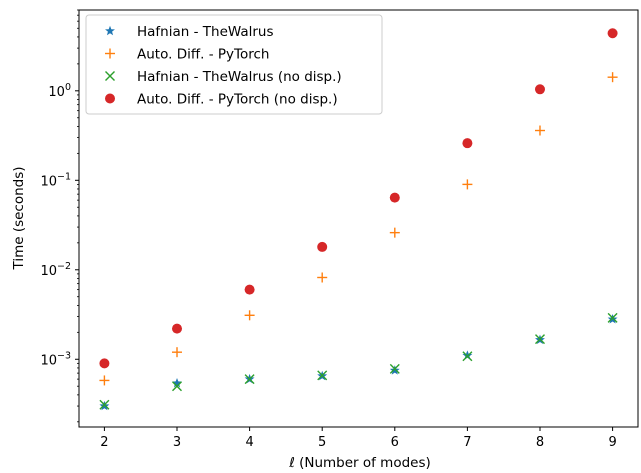 The width and height of the screenshot is (641, 473). What do you see at coordinates (203, 55) in the screenshot?
I see `legend-label: Auto. Diff. - PyTorch` at bounding box center [203, 55].